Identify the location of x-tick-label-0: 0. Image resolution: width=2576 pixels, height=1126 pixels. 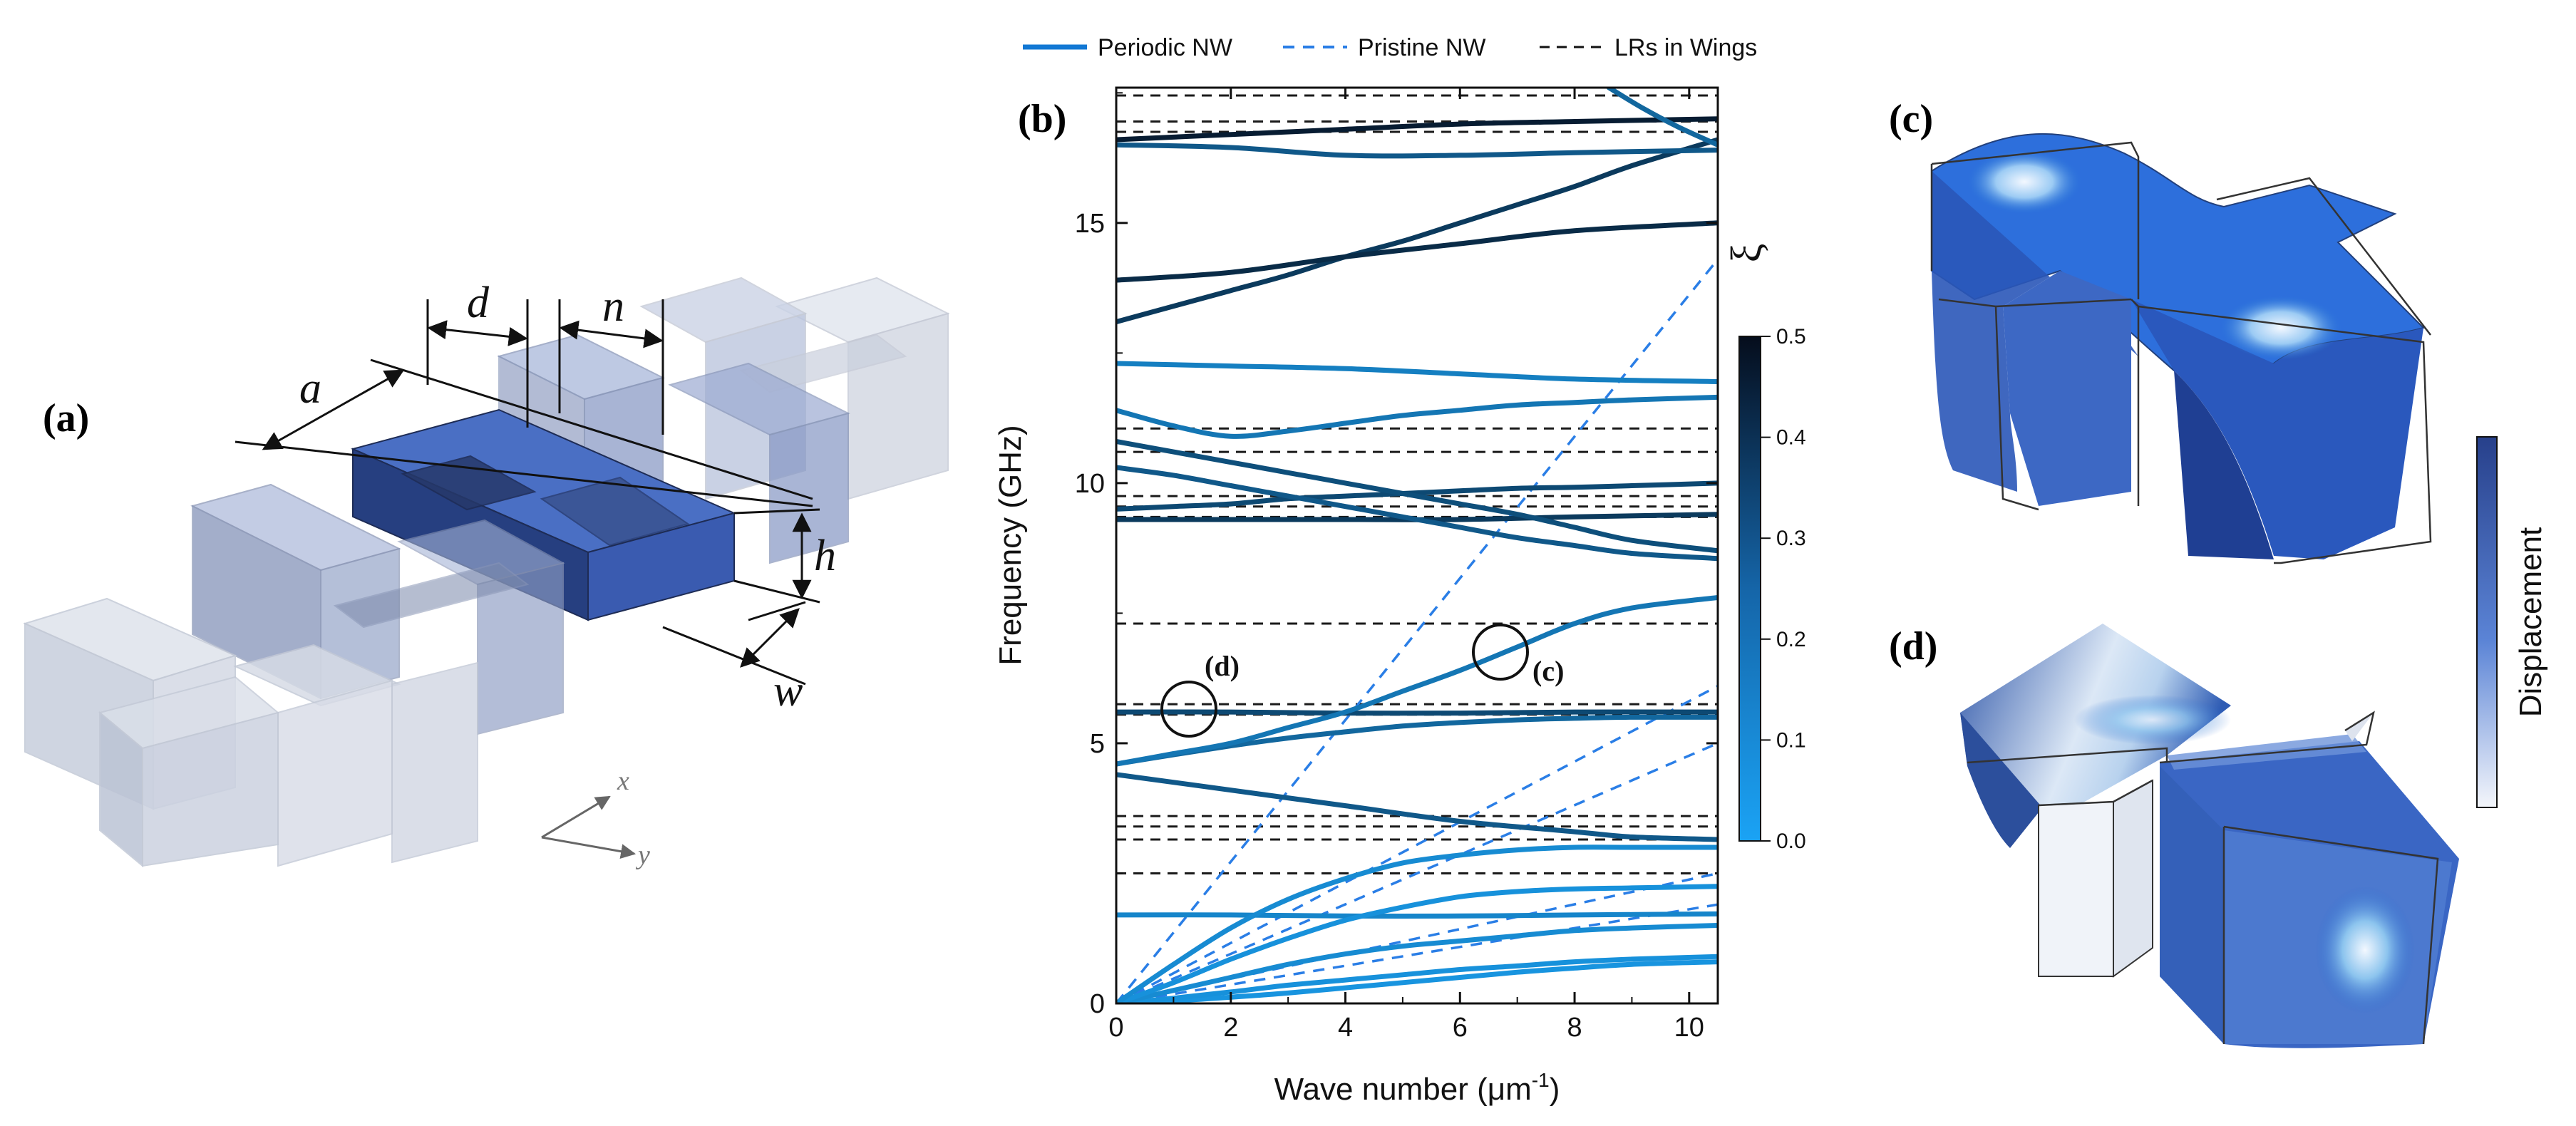
(1115, 1028).